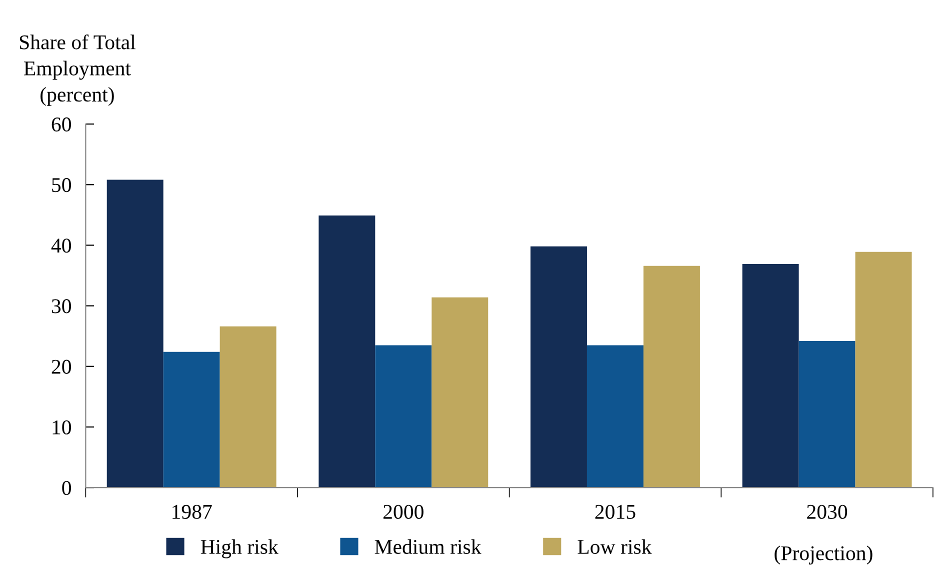 The width and height of the screenshot is (952, 577). Describe the element at coordinates (61, 245) in the screenshot. I see `y-tick-label: 40` at that location.